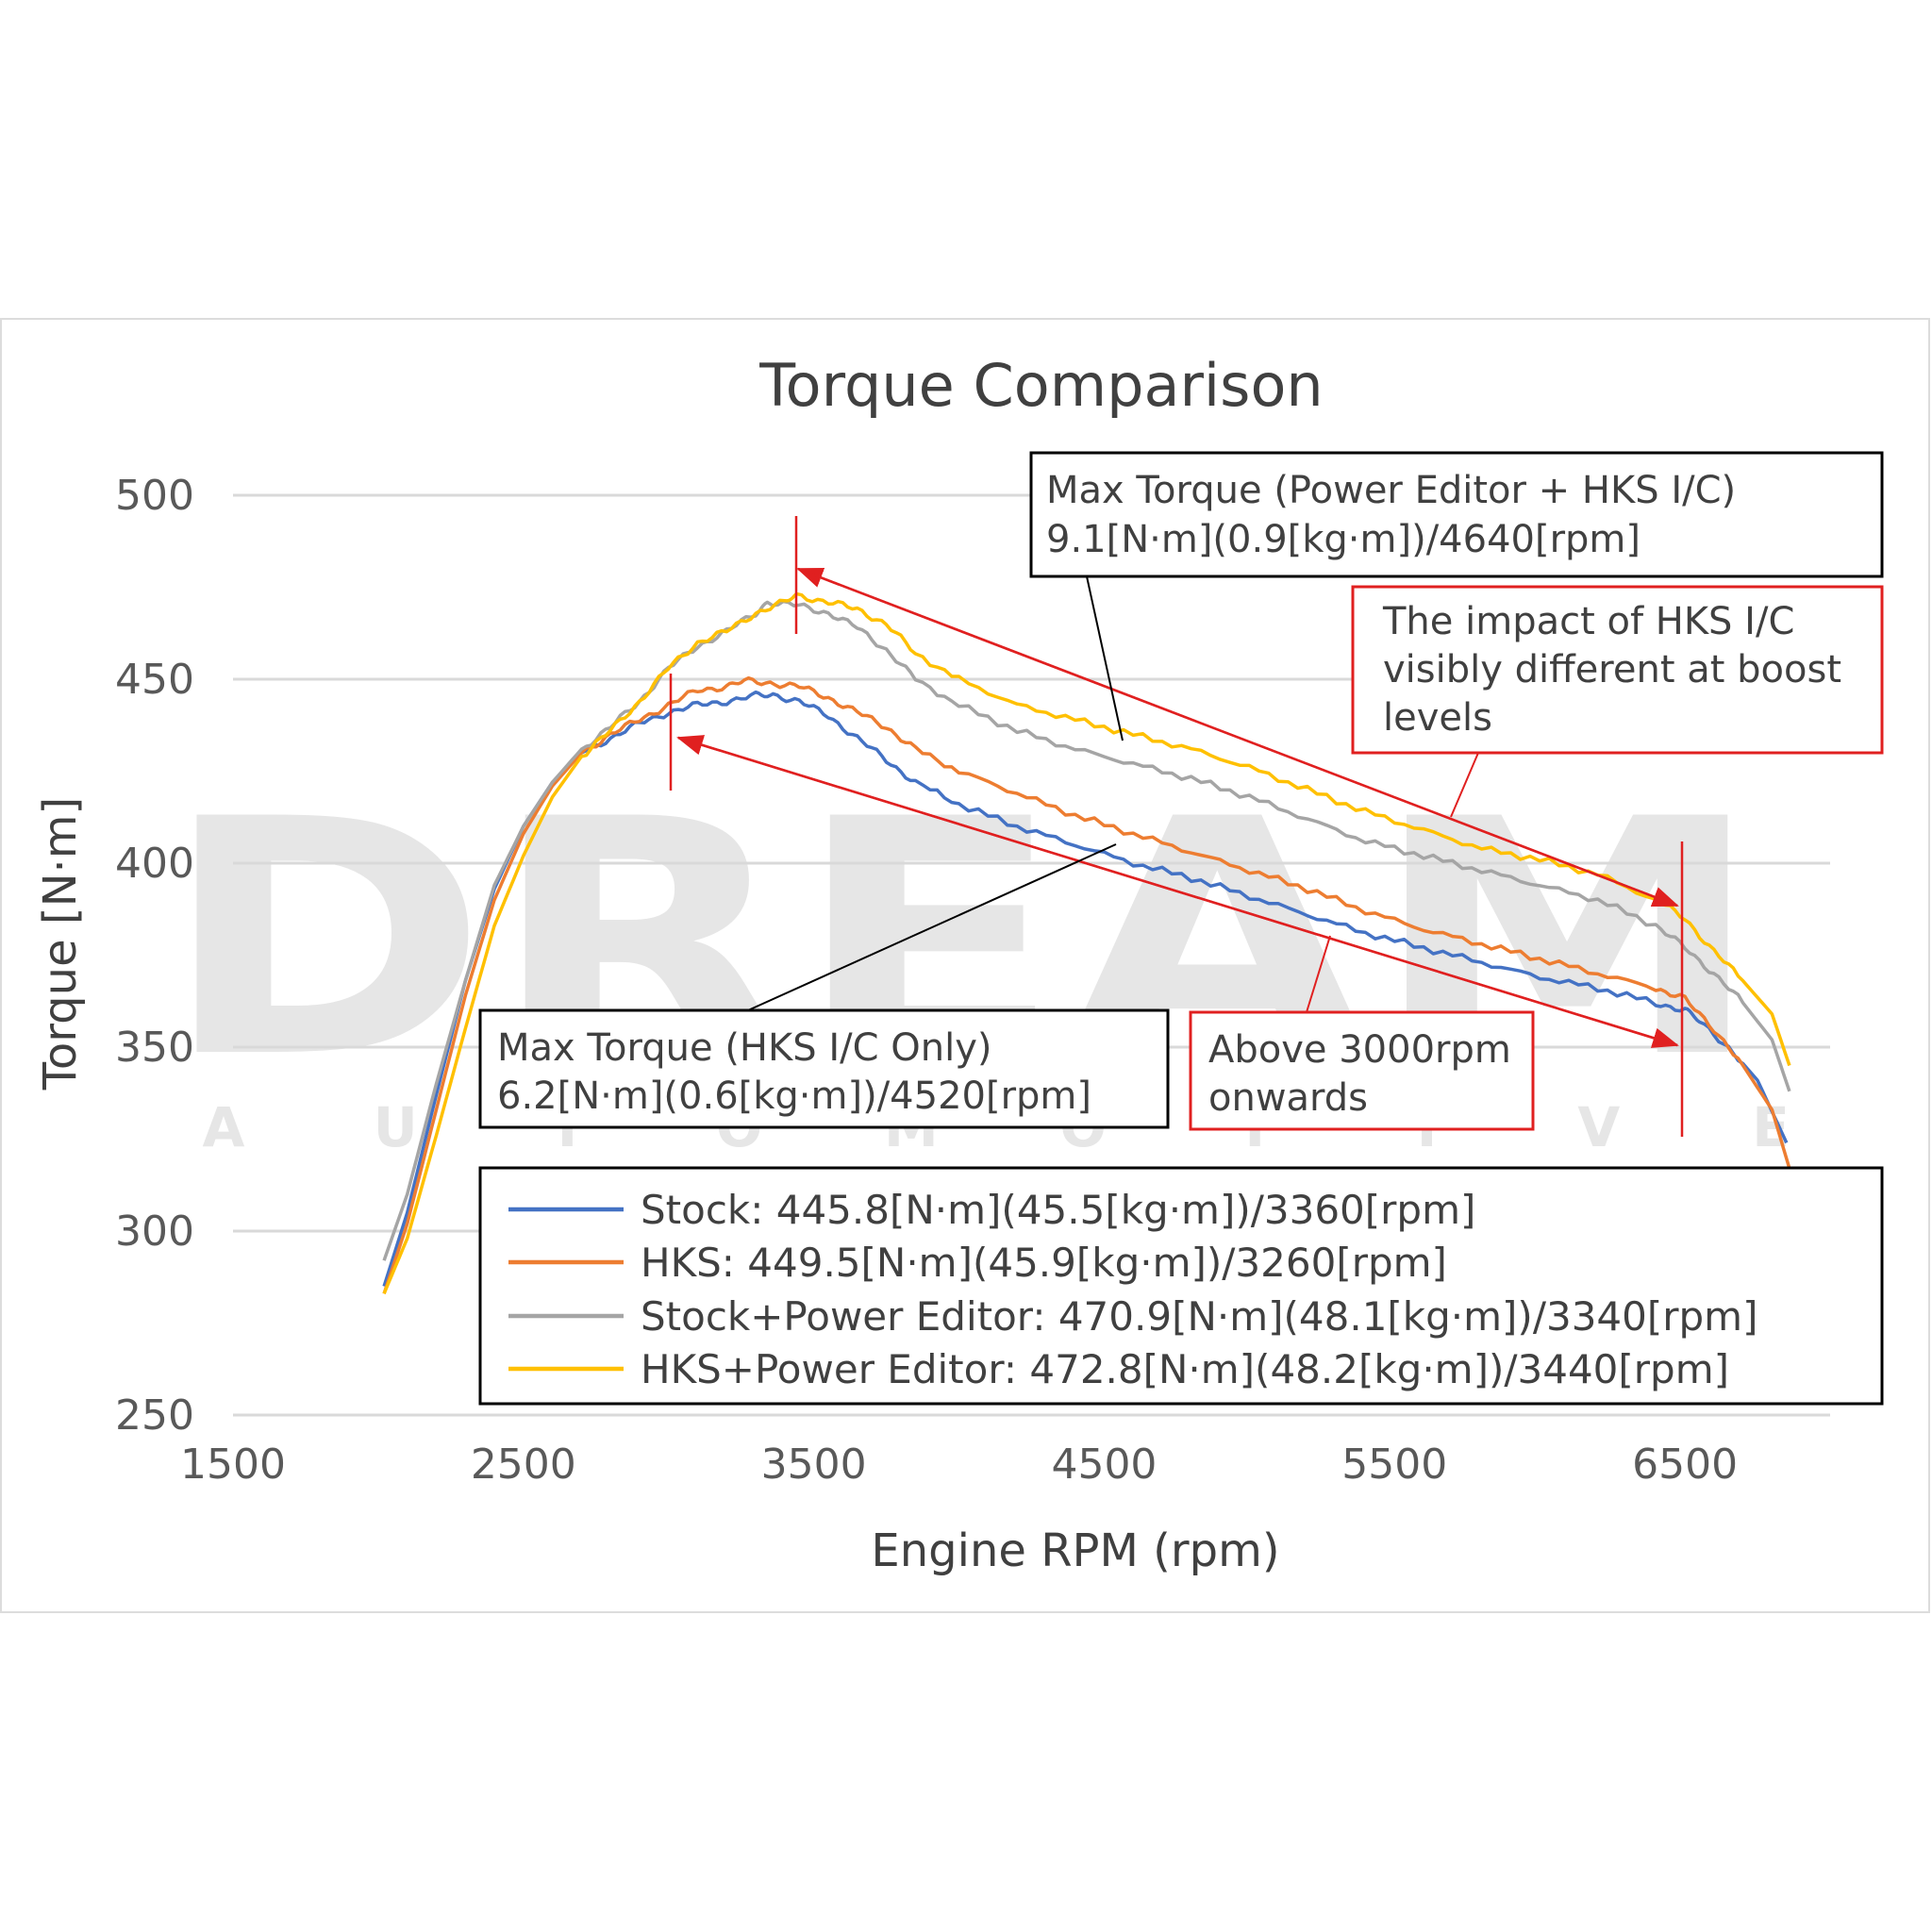 This screenshot has width=1932, height=1932. I want to click on watermark-letter: V, so click(1598, 1127).